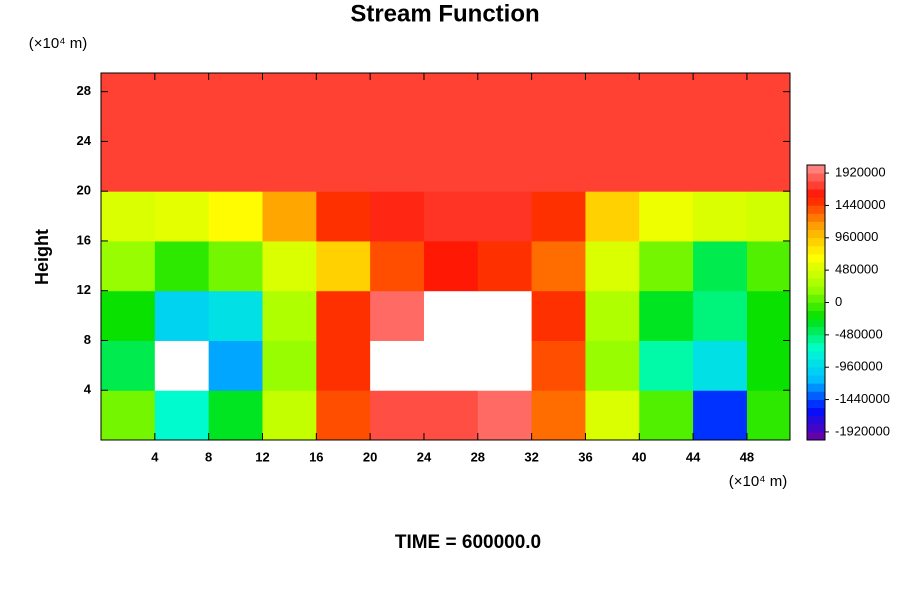 This screenshot has width=900, height=605. What do you see at coordinates (758, 481) in the screenshot?
I see `x-unit: (×10⁴ m)` at bounding box center [758, 481].